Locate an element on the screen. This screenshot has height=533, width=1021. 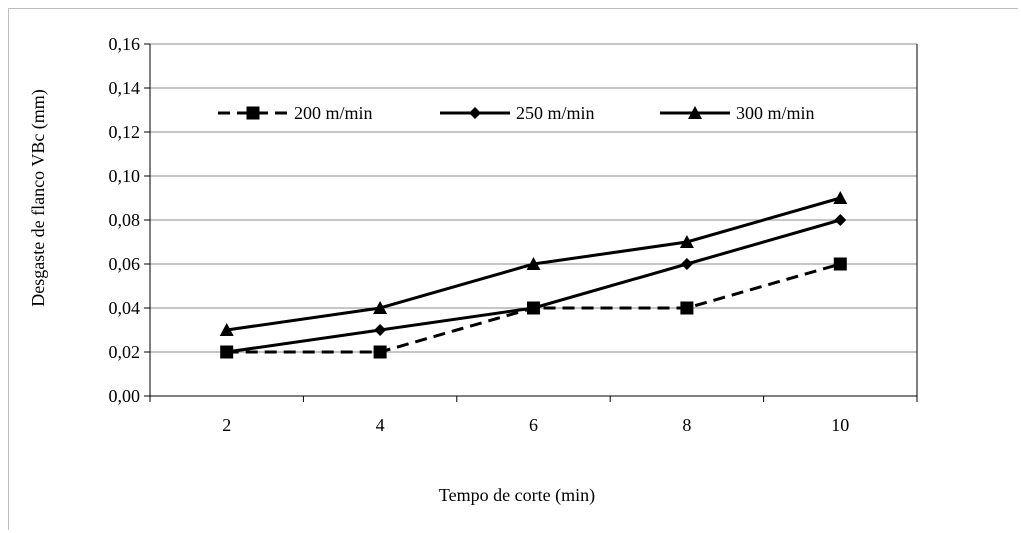
legend-item: 200 m/min is located at coordinates (295, 113).